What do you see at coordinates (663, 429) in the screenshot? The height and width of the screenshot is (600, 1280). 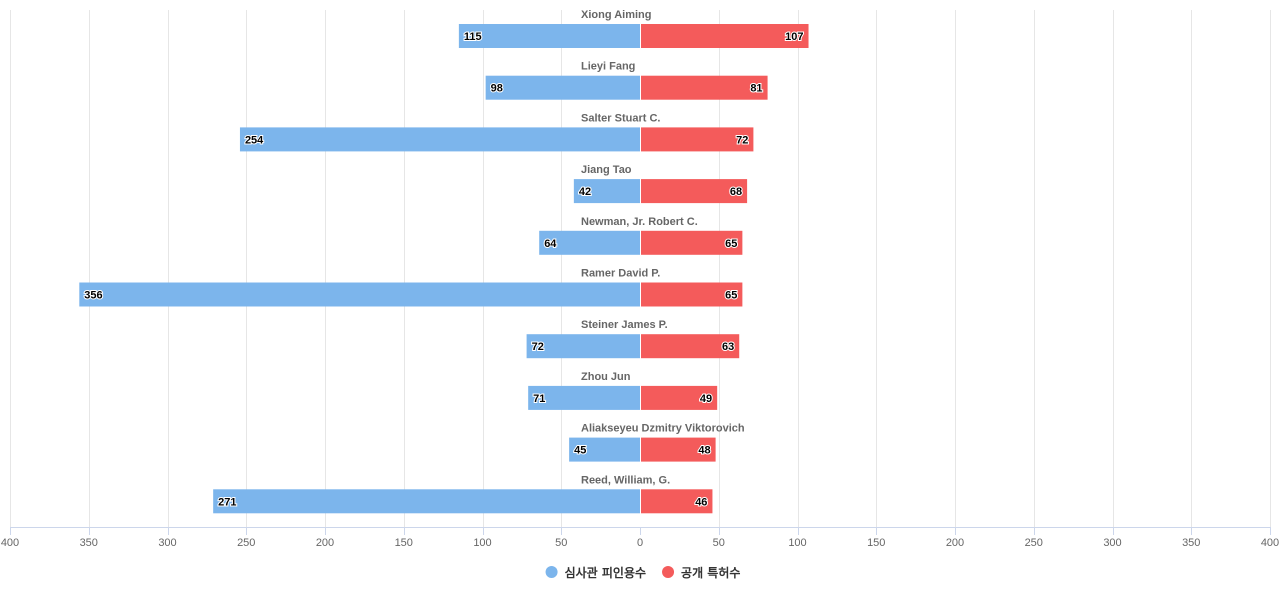 I see `category-label: Aliakseyeu Dzmitry Viktorovich` at bounding box center [663, 429].